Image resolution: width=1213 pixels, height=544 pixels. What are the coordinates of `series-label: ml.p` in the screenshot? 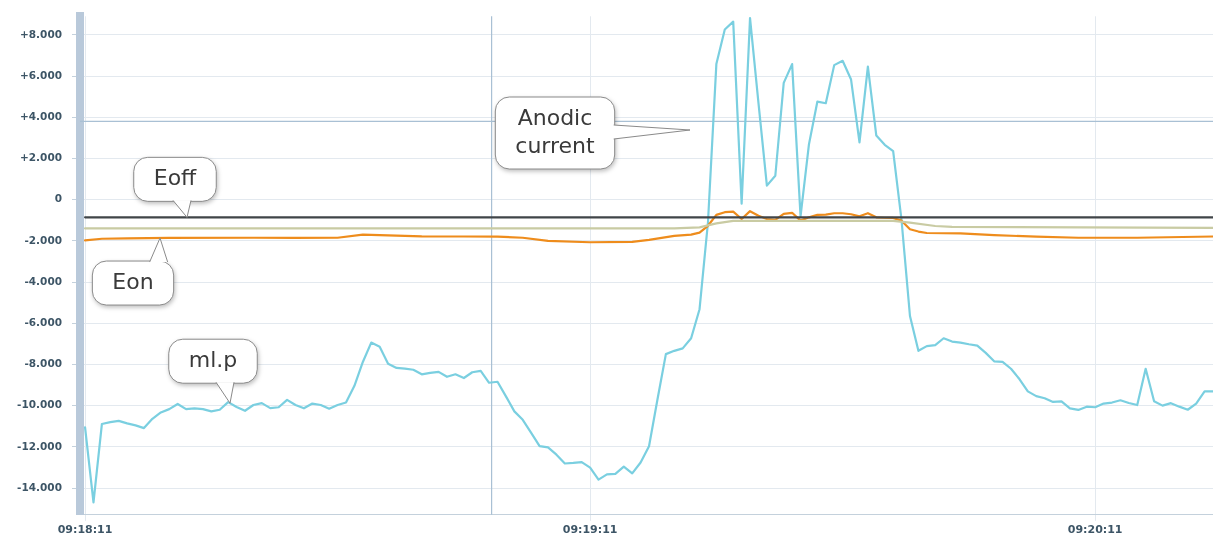 It's located at (213, 359).